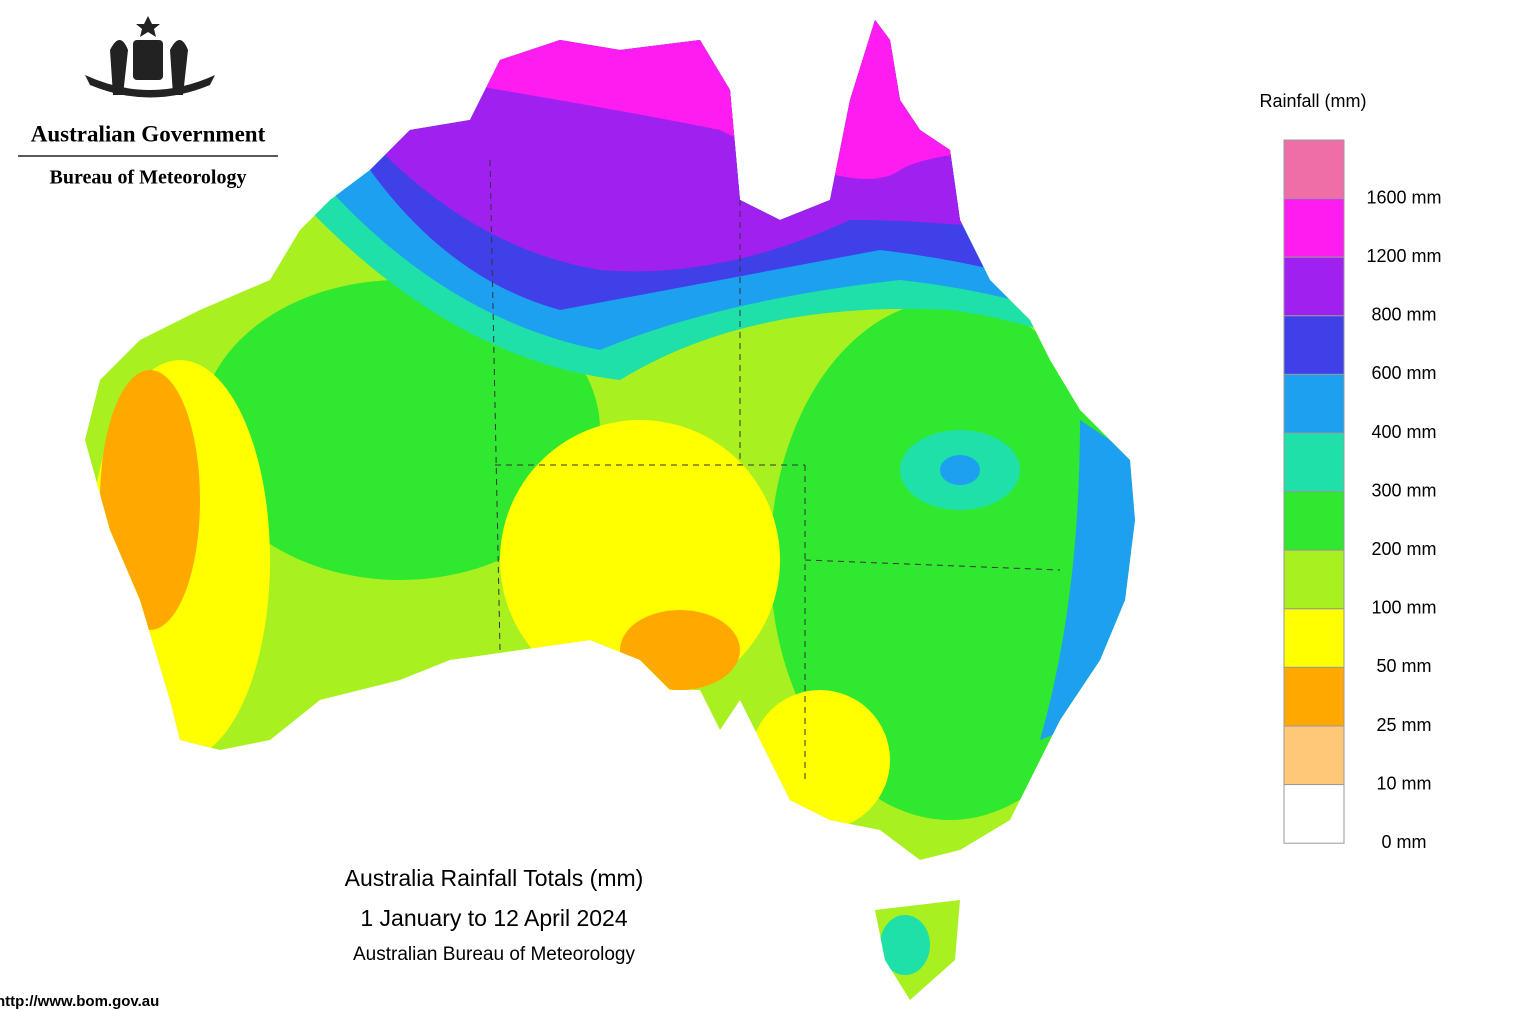  Describe the element at coordinates (1312, 101) in the screenshot. I see `legend-title: Rainfall (mm)` at that location.